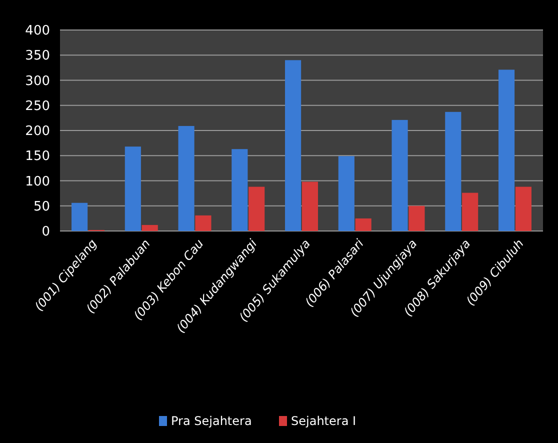 The image size is (558, 443). Describe the element at coordinates (37, 56) in the screenshot. I see `y-tick-label: 350` at that location.